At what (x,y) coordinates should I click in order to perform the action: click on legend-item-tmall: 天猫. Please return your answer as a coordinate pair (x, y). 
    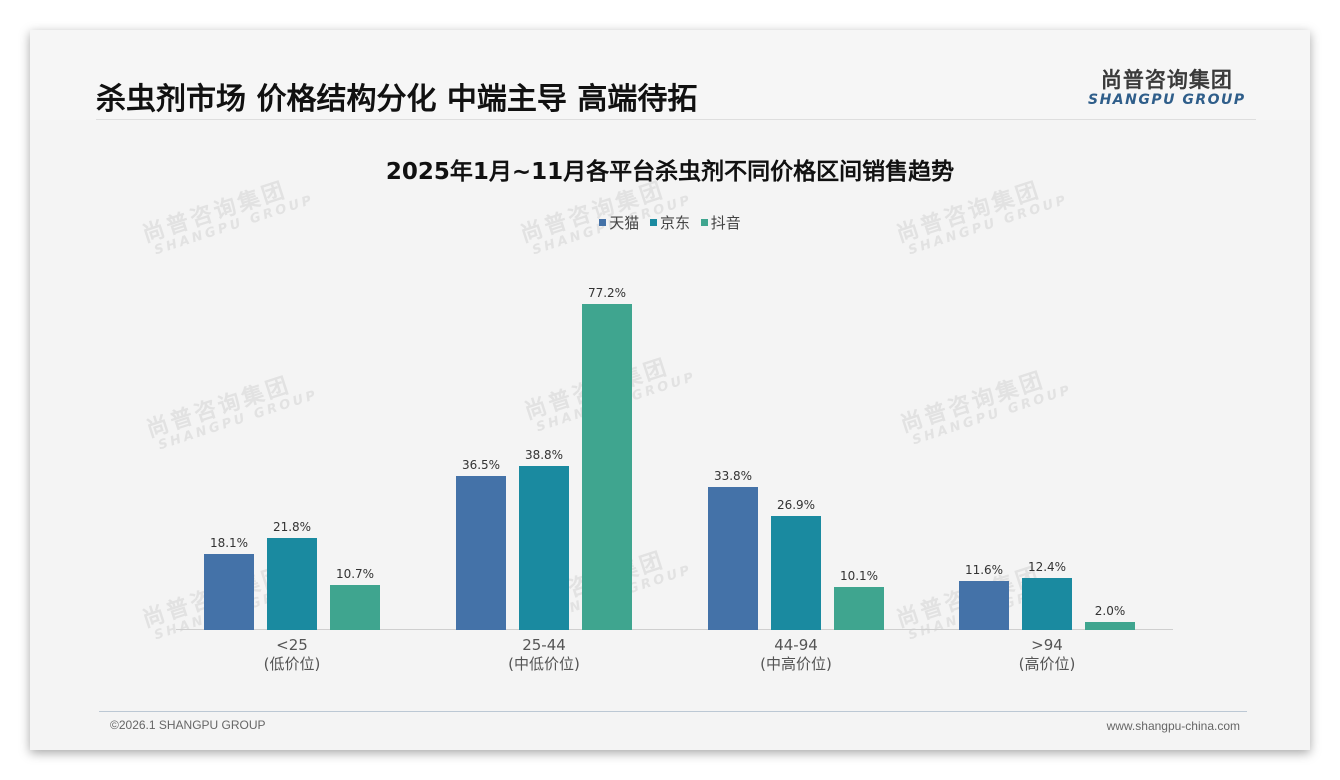
    Looking at the image, I should click on (619, 222).